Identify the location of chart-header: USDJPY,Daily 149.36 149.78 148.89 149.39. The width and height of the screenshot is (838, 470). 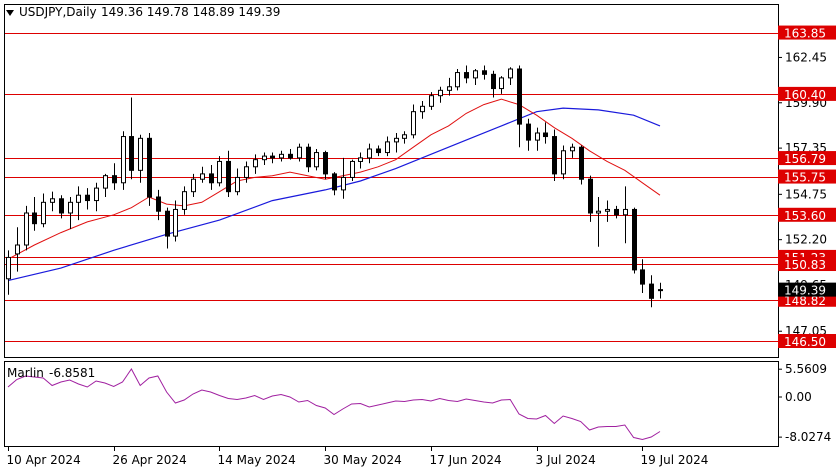
(143, 12).